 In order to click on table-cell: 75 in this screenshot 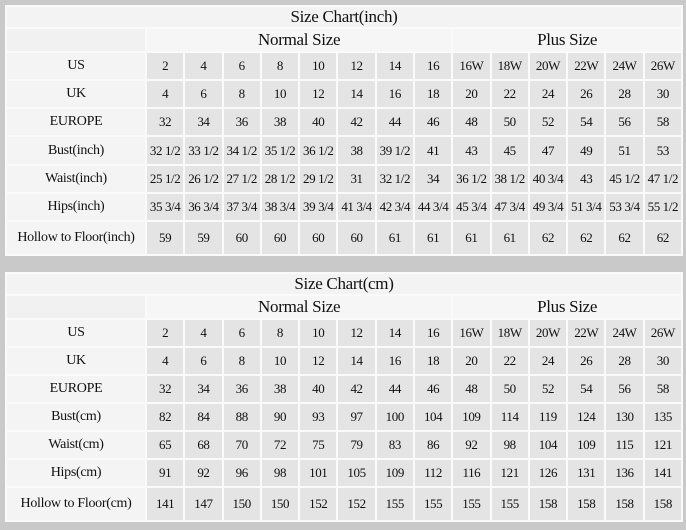, I will do `click(318, 445)`.